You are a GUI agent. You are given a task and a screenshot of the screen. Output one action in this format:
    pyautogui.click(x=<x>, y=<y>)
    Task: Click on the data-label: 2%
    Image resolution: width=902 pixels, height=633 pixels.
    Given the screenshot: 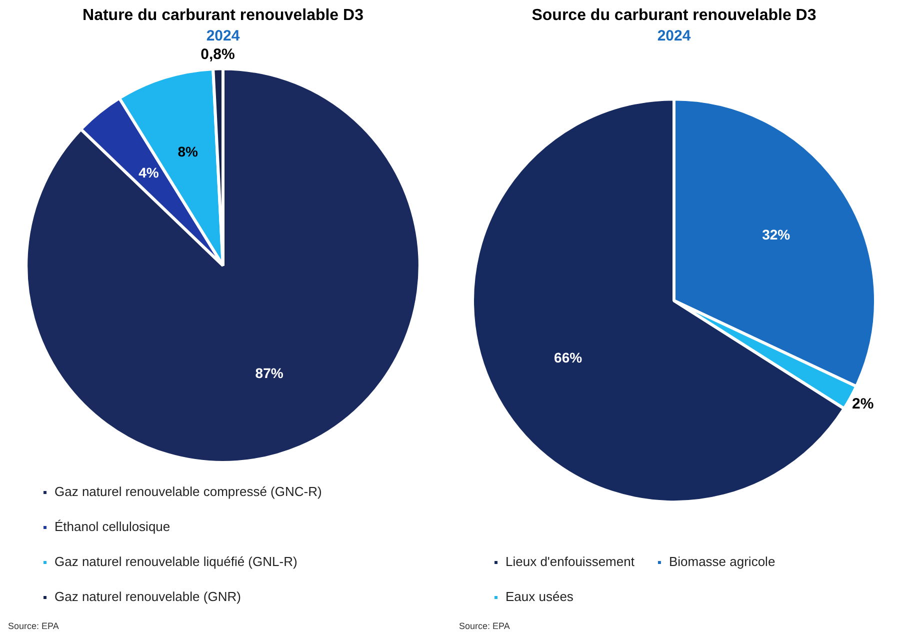 What is the action you would take?
    pyautogui.click(x=863, y=404)
    